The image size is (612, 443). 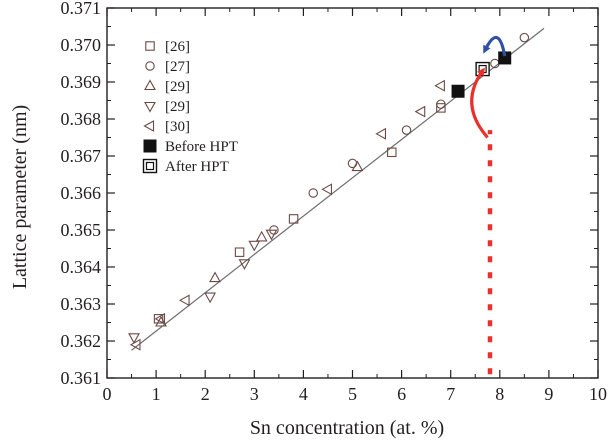 I want to click on x-tick-label: 8, so click(x=499, y=394).